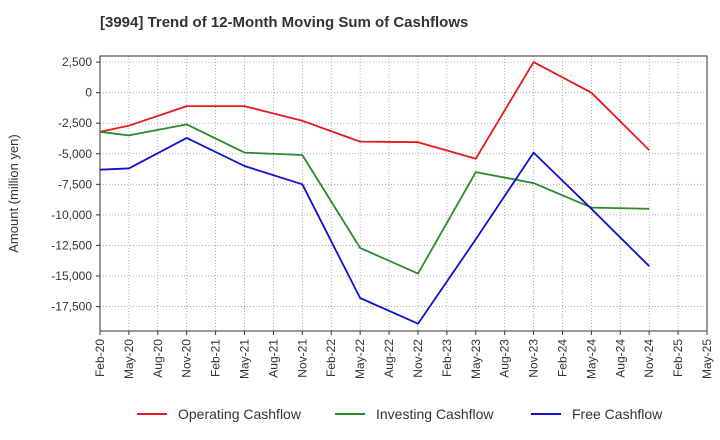  What do you see at coordinates (591, 359) in the screenshot?
I see `x-tick-label: May-24` at bounding box center [591, 359].